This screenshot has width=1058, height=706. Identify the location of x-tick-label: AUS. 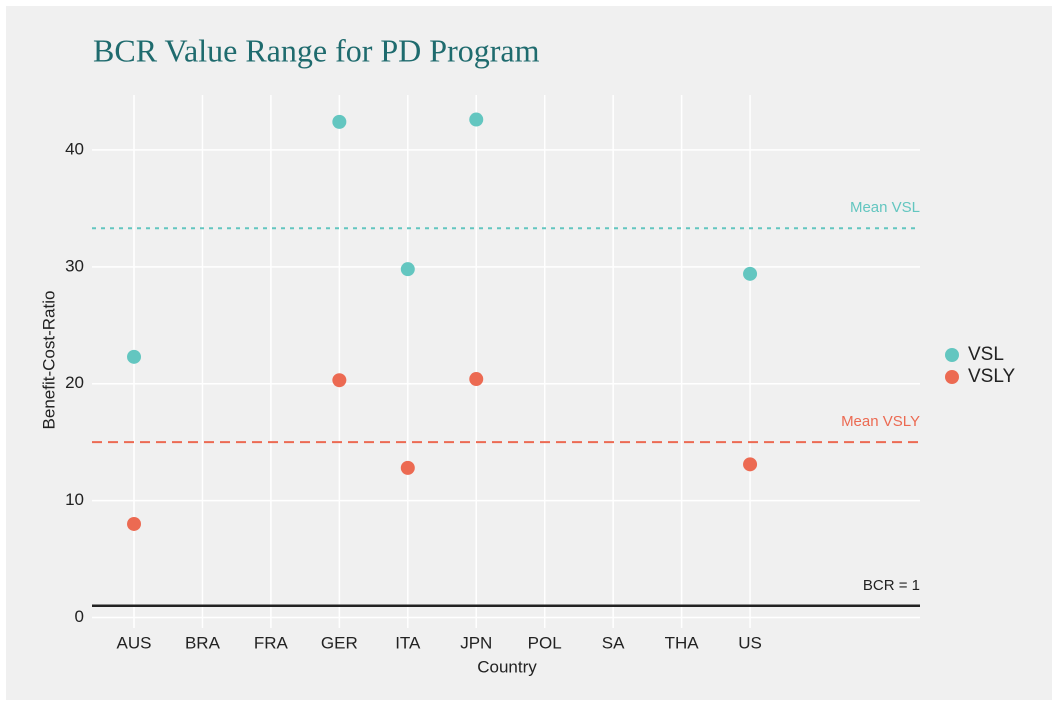
(134, 642).